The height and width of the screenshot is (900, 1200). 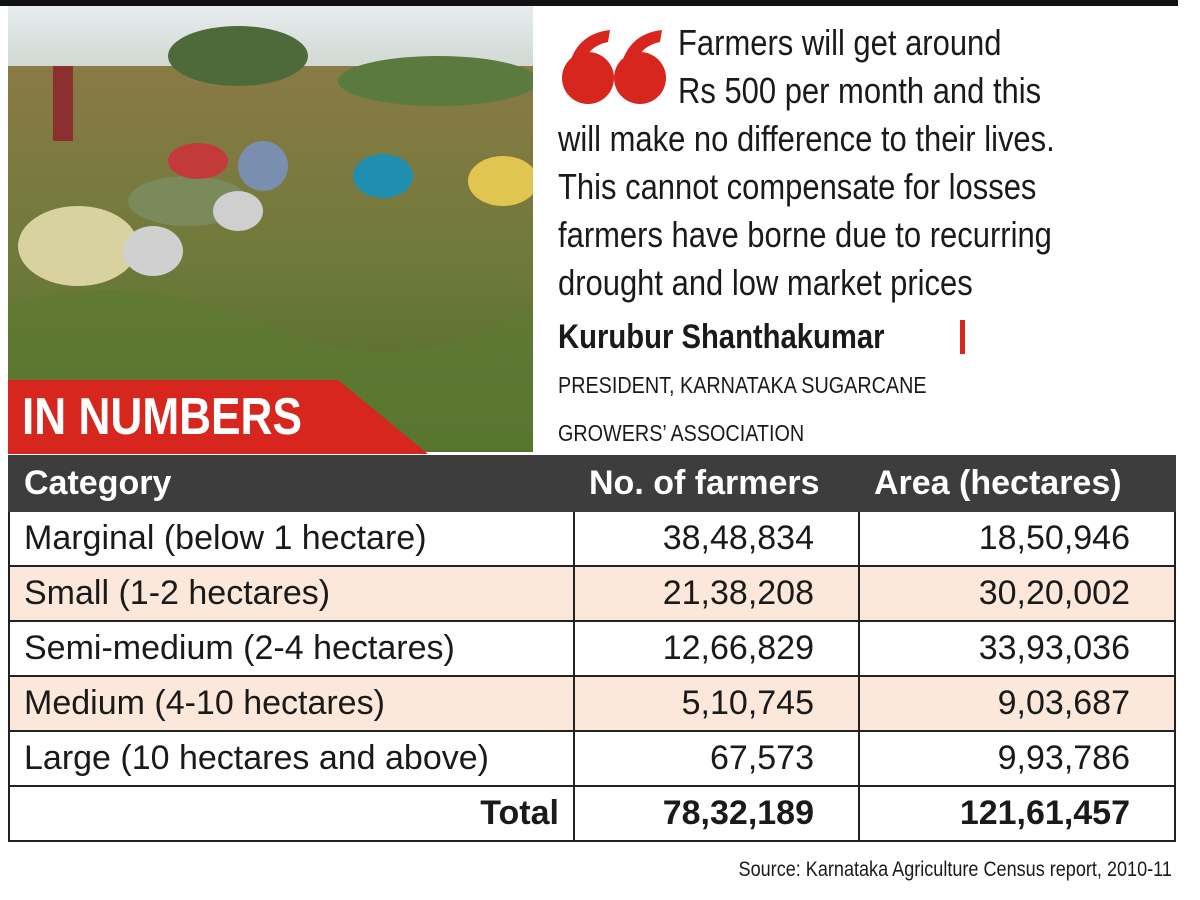 I want to click on table-cell: 12,66,829, so click(x=716, y=648).